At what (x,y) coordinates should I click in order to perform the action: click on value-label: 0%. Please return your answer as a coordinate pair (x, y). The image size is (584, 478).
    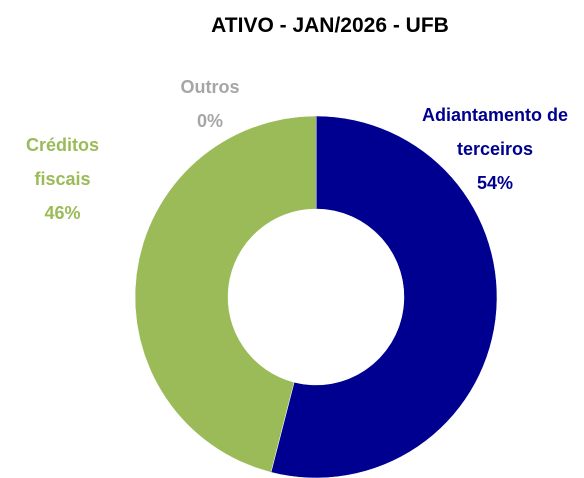
    Looking at the image, I should click on (209, 121).